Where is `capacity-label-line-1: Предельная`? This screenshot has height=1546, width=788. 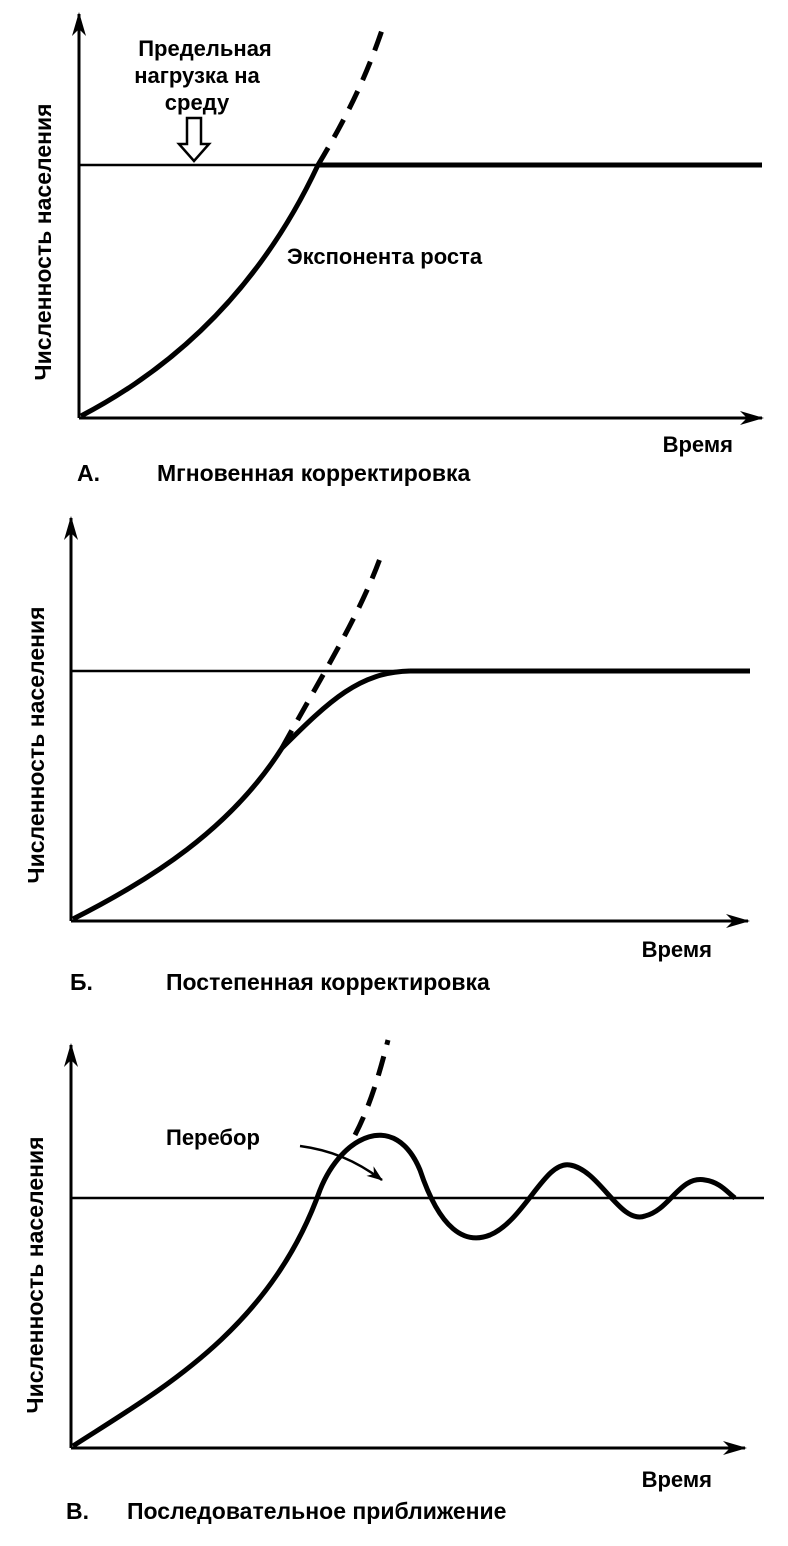
capacity-label-line-1: Предельная is located at coordinates (205, 48).